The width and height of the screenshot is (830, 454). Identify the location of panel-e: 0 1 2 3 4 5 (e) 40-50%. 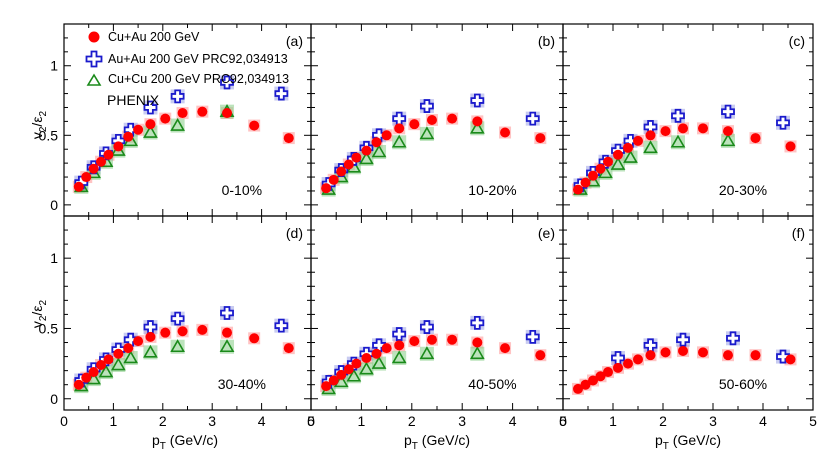
(437, 322).